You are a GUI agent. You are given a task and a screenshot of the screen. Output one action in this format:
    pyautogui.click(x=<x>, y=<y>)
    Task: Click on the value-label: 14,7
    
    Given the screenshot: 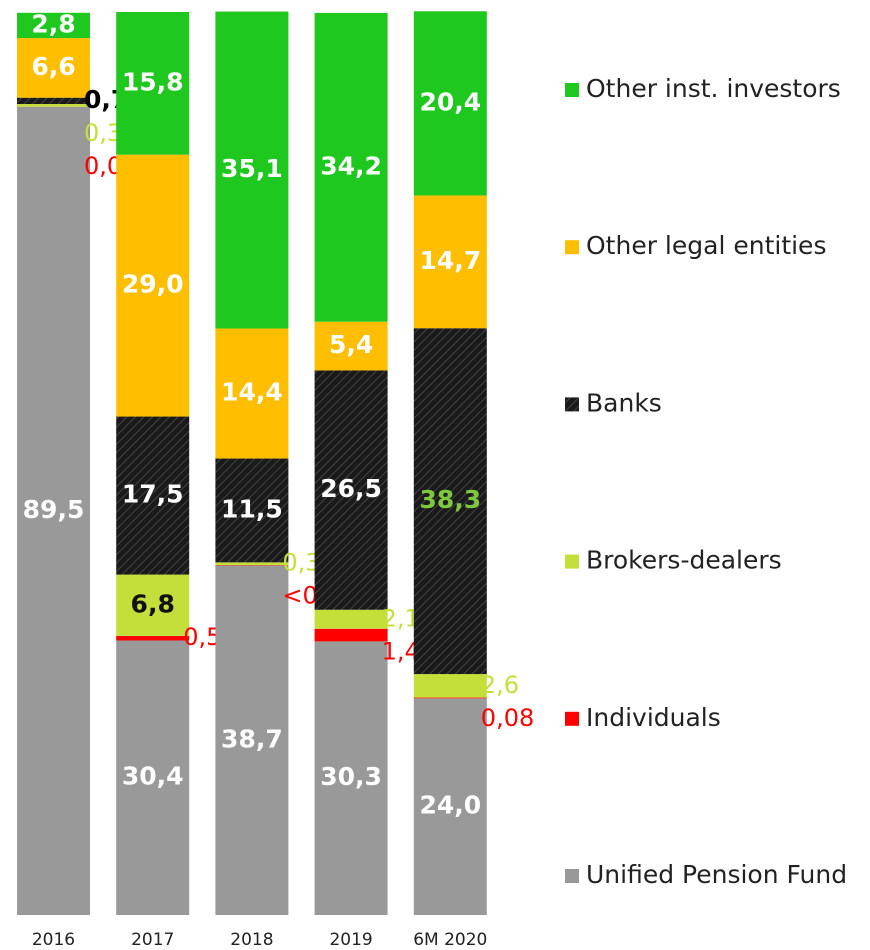 What is the action you would take?
    pyautogui.click(x=450, y=260)
    